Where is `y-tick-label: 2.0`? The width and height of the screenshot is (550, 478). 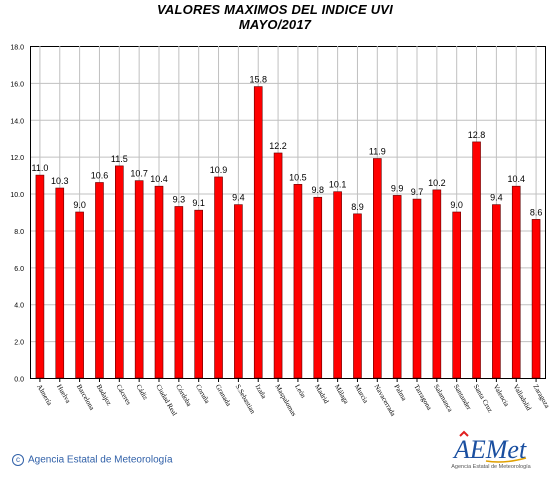 y-tick-label: 2.0 is located at coordinates (19, 343).